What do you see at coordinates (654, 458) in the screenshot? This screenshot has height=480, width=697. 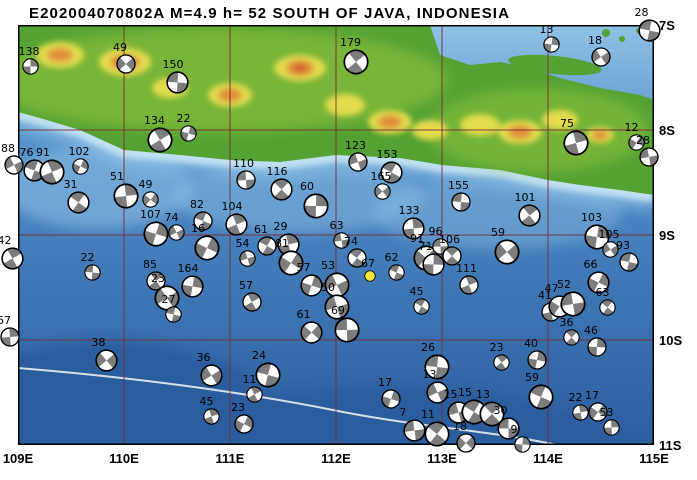 I see `lon-label: 115E` at bounding box center [654, 458].